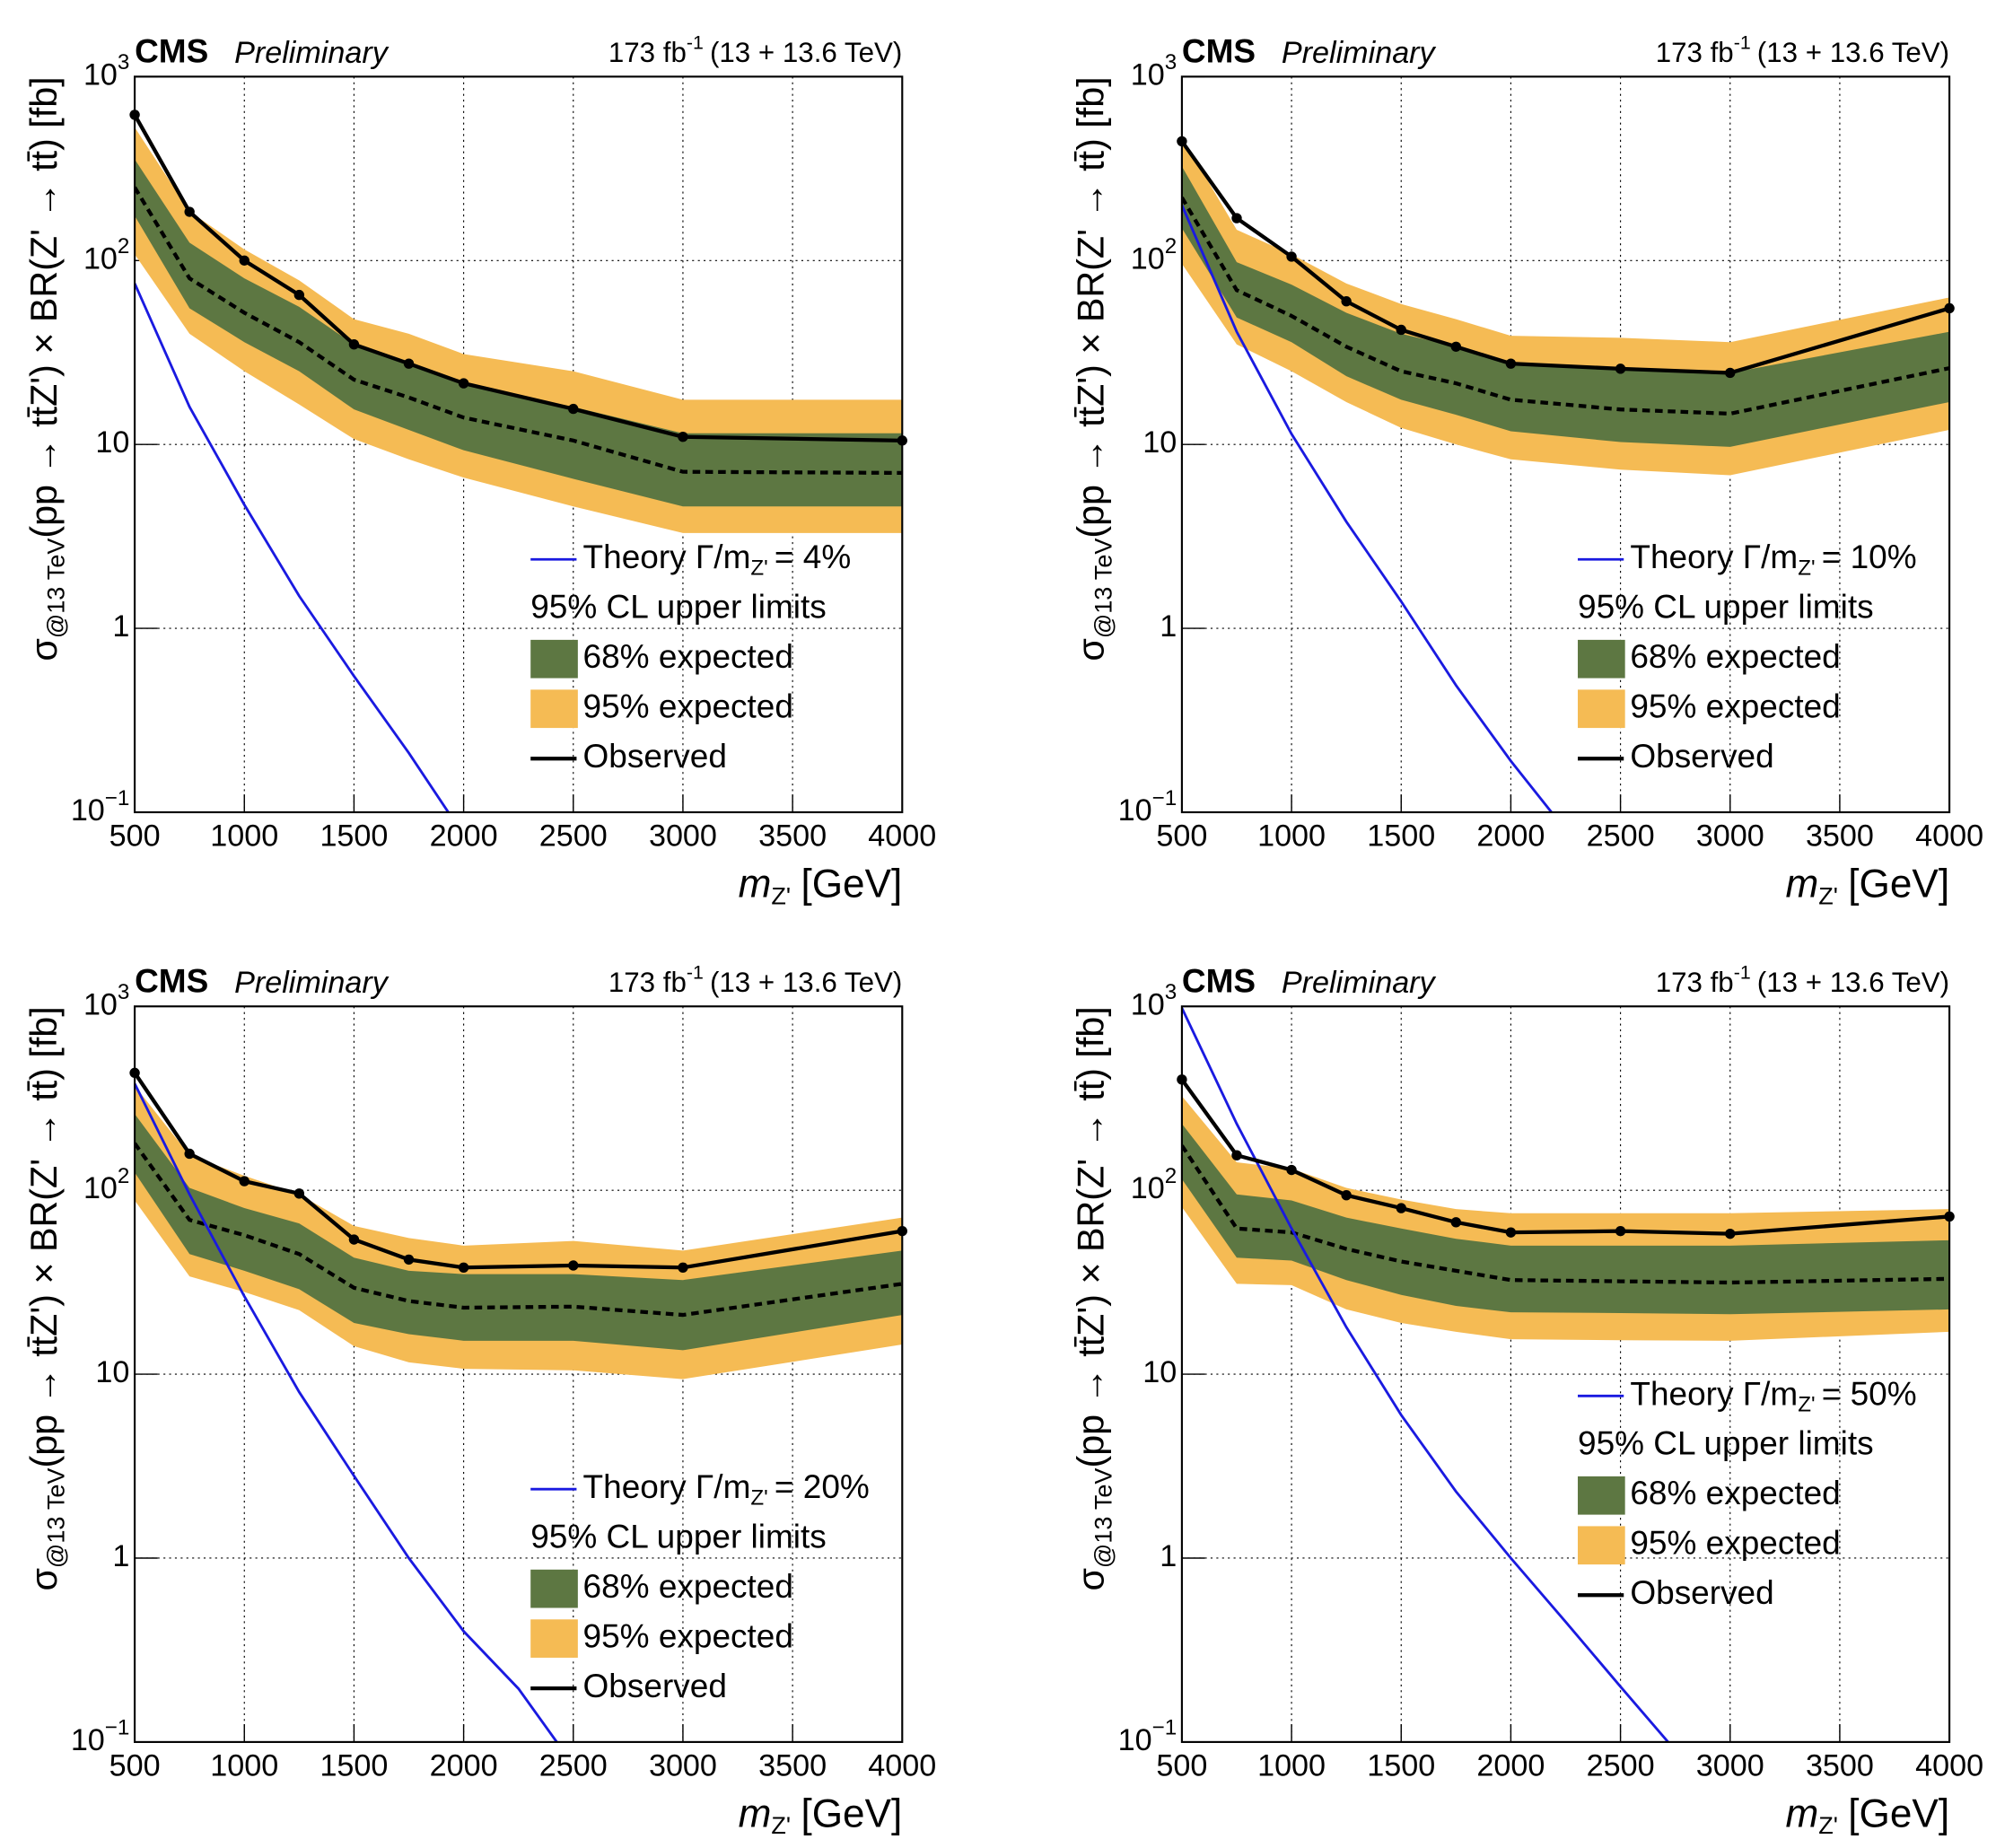 The image size is (1996, 1848). What do you see at coordinates (1291, 836) in the screenshot?
I see `x-tick-label: 1000` at bounding box center [1291, 836].